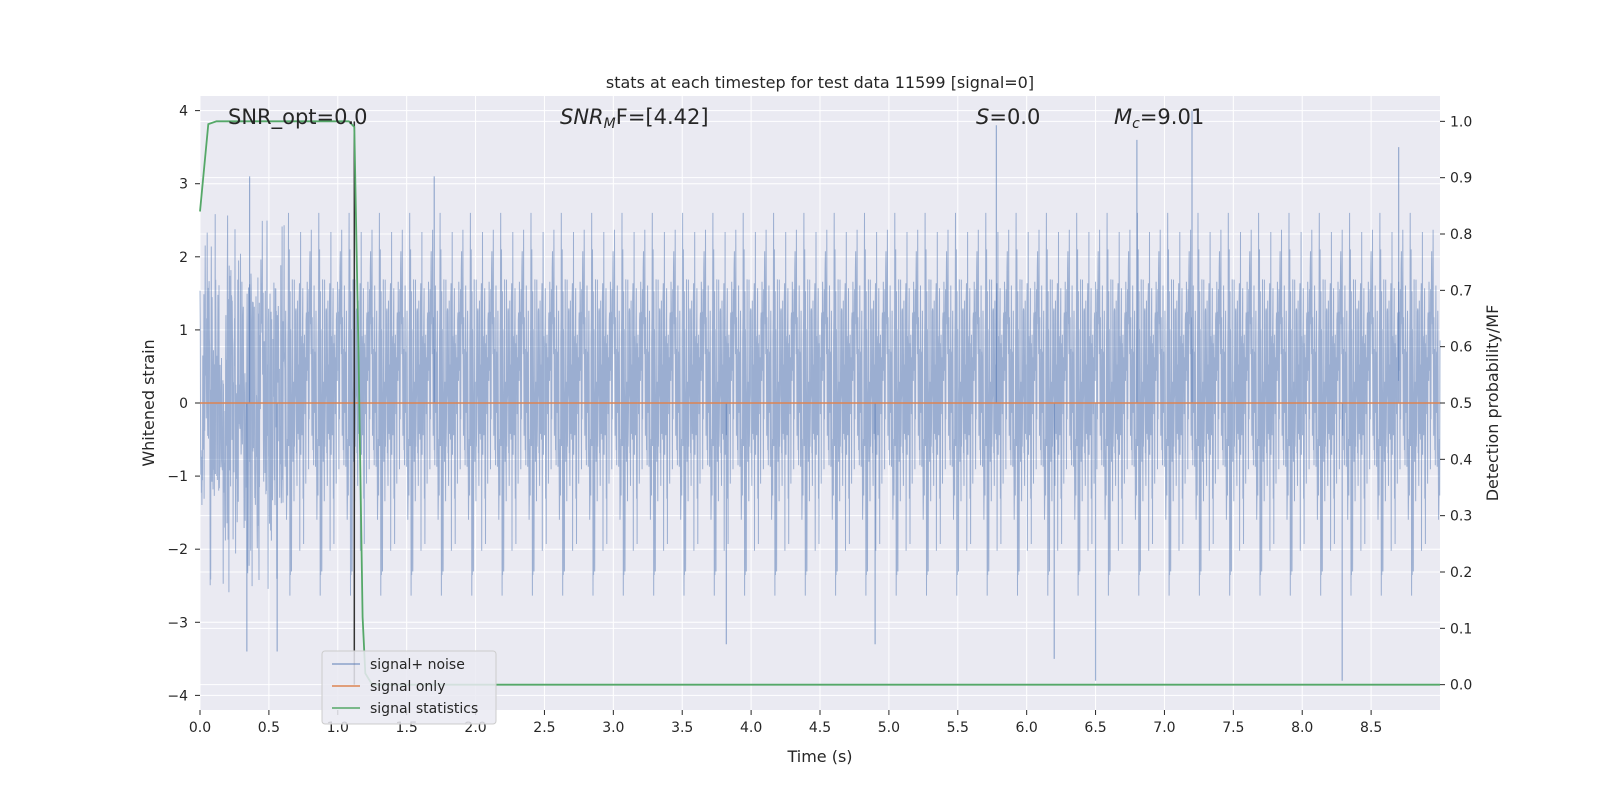 This screenshot has height=800, width=1600. I want to click on annotation-s: S=0.0, so click(1008, 117).